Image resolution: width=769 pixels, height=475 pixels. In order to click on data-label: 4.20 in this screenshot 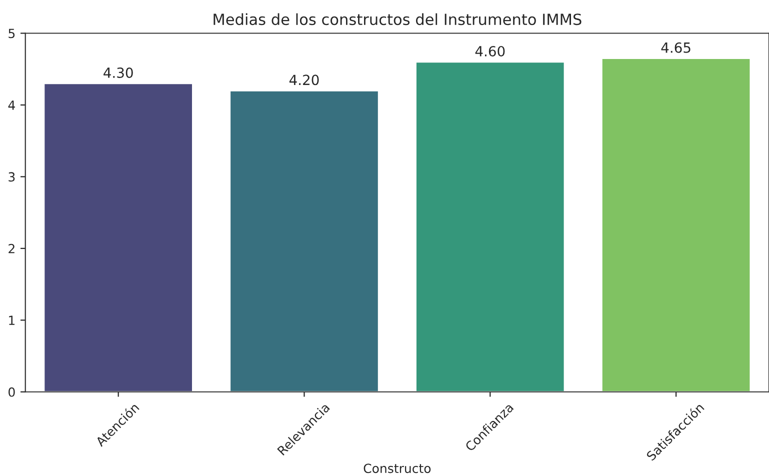, I will do `click(304, 80)`.